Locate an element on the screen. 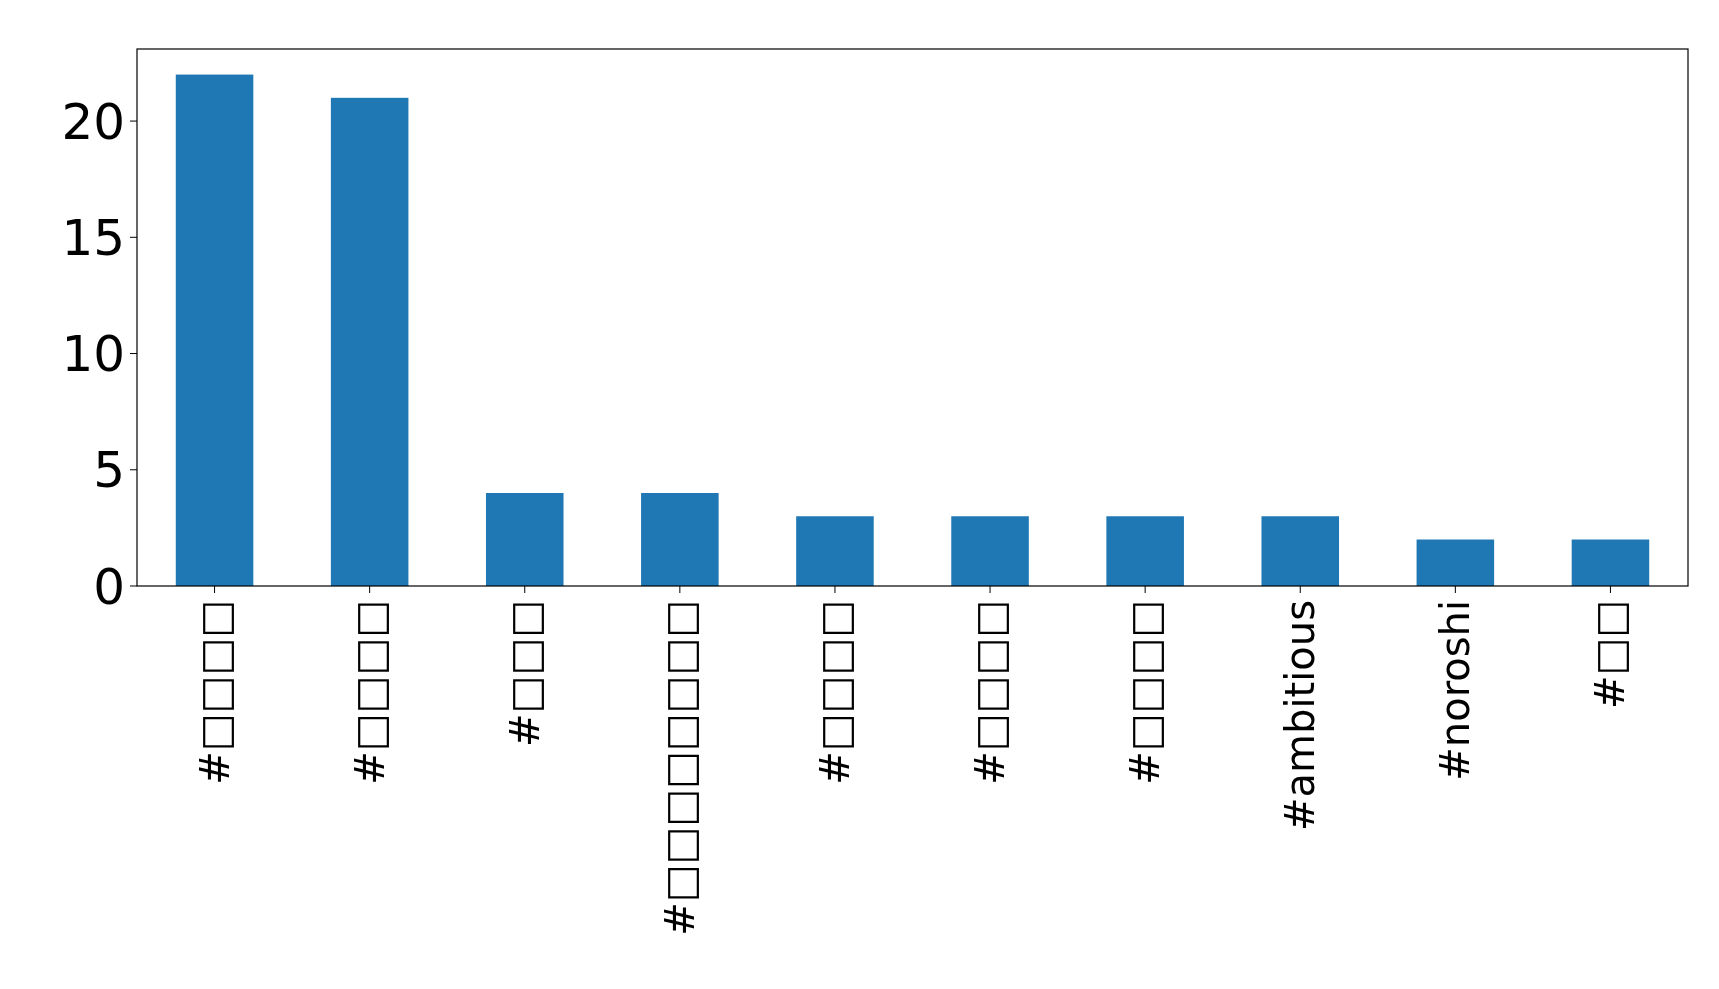 This screenshot has width=1719, height=989. x-tick-label: #ambitious is located at coordinates (1300, 715).